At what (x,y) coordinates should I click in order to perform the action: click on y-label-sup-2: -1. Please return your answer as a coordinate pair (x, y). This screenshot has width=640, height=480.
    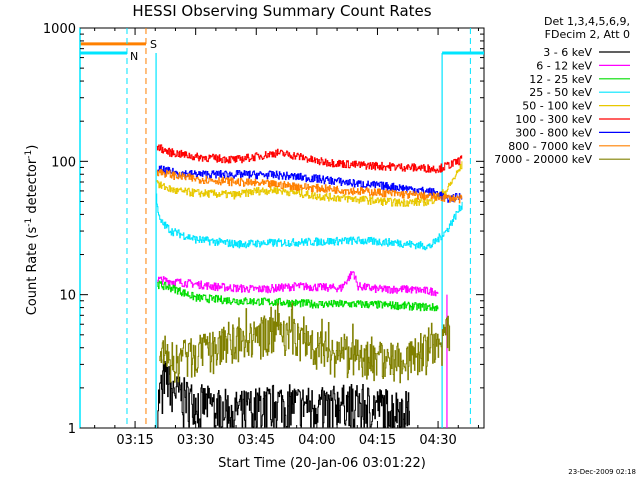
    Looking at the image, I should click on (29, 154).